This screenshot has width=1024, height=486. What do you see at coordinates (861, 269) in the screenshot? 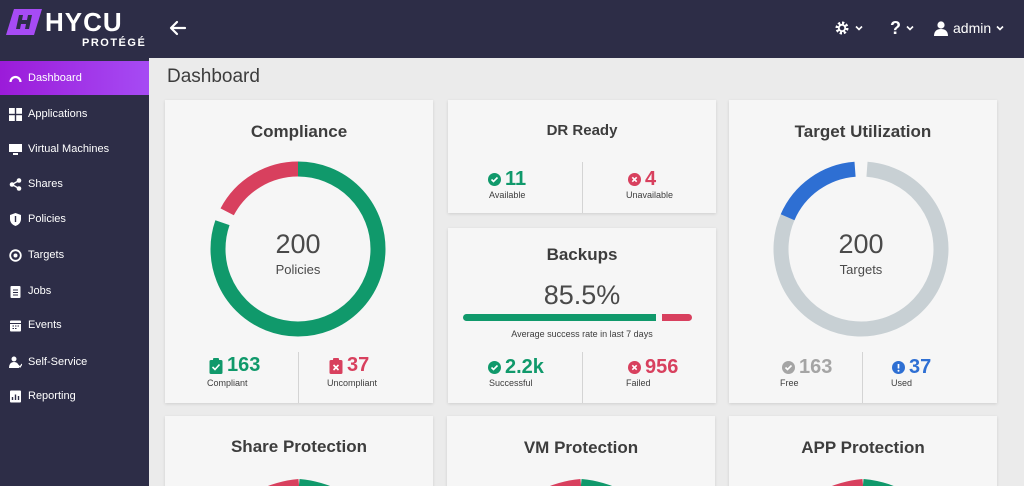
I see `targets-label: Targets` at bounding box center [861, 269].